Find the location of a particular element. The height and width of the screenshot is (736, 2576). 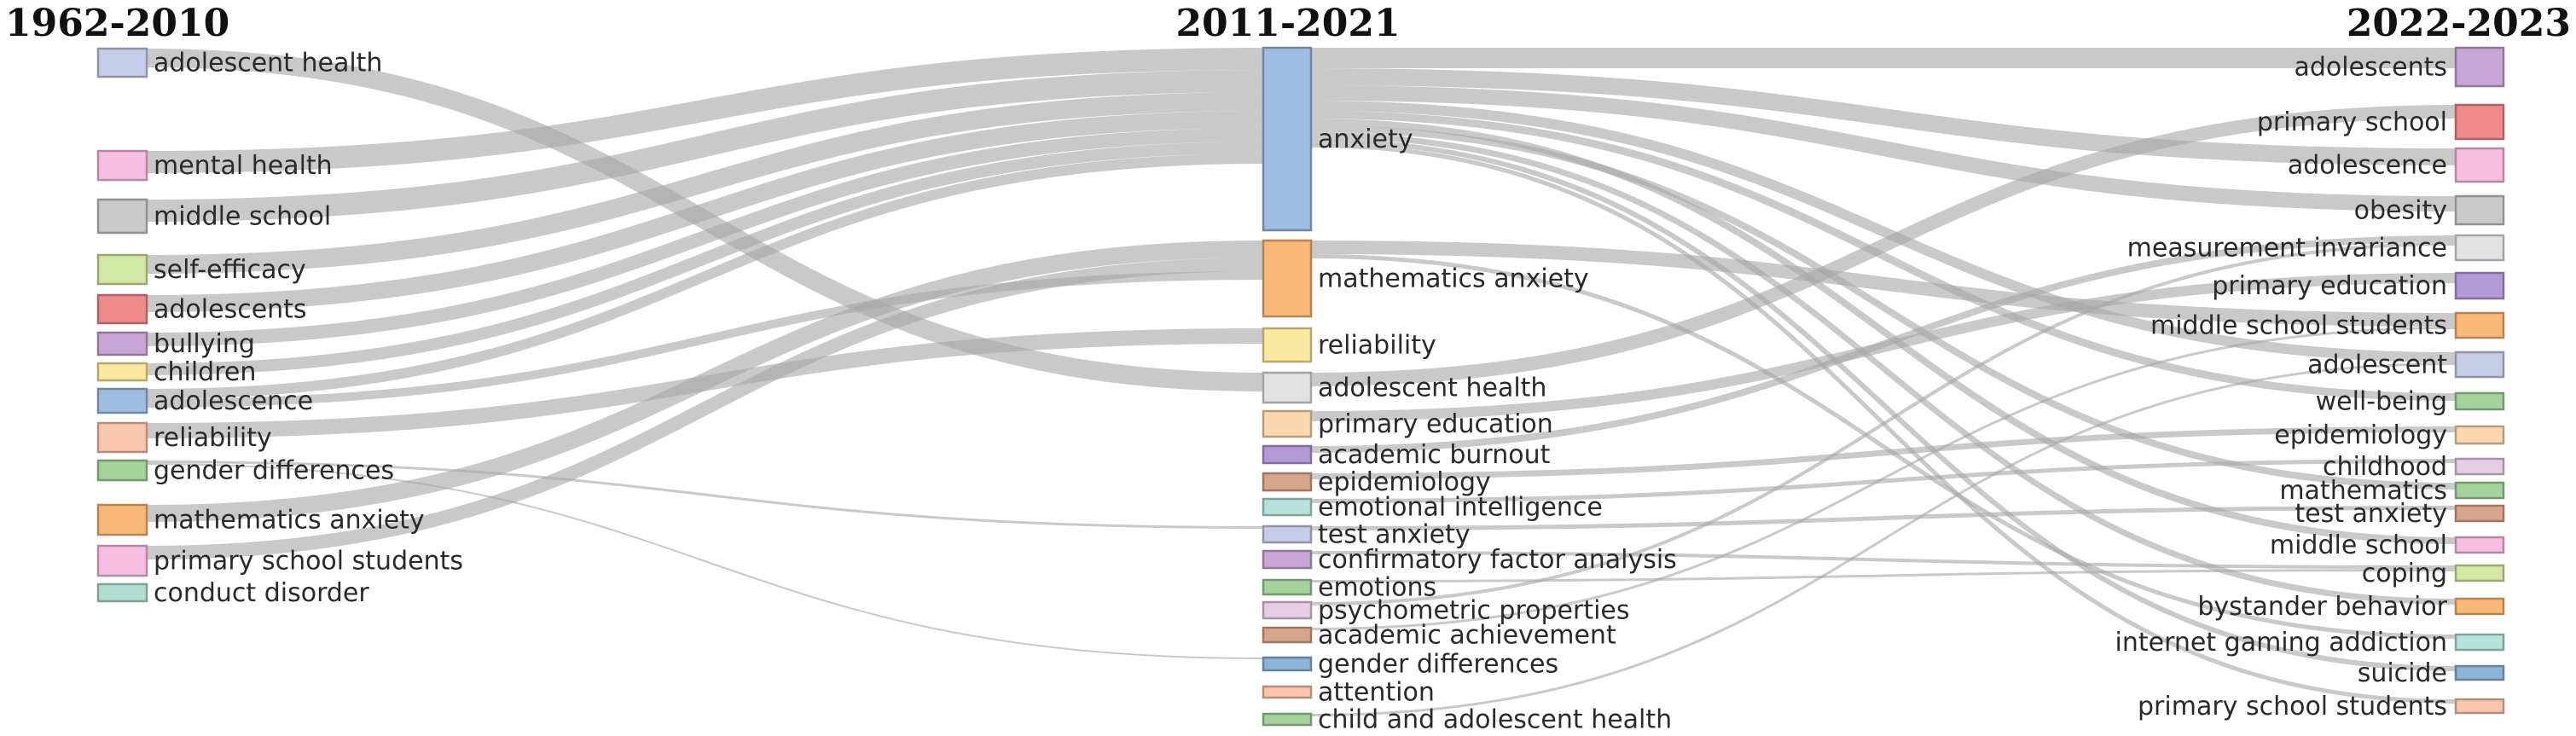

node-right-adolescents: adolescents is located at coordinates (2399, 67).